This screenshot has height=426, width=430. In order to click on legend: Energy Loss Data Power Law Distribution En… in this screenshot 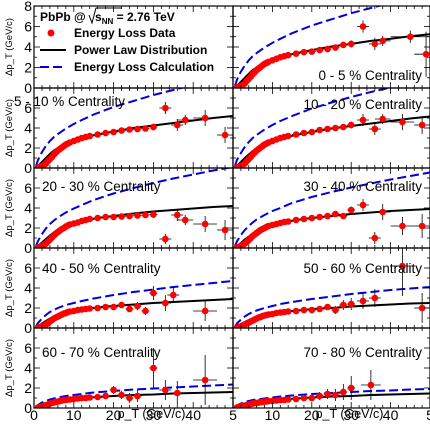, I will do `click(127, 50)`.